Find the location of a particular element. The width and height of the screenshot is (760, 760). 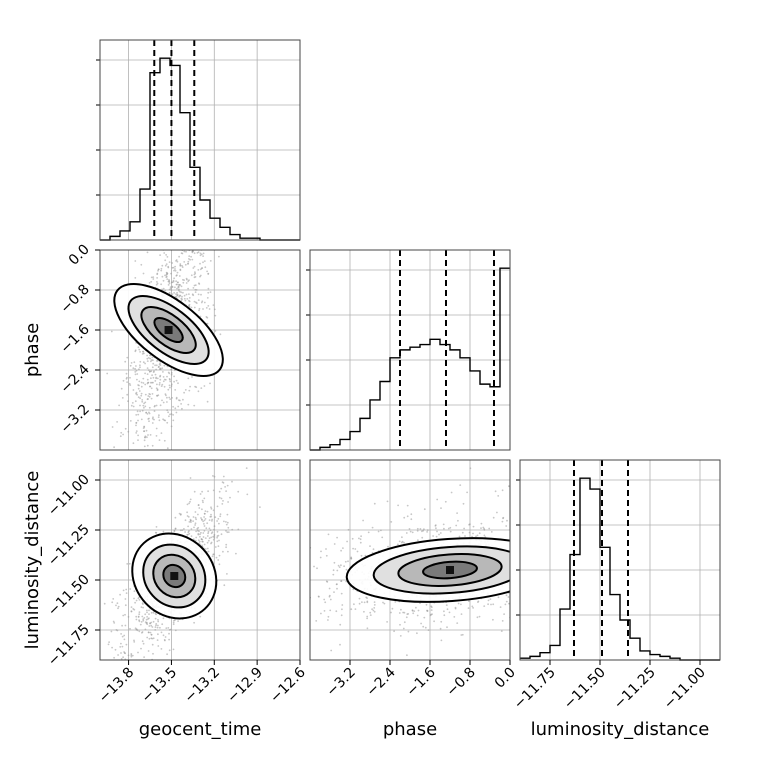

density-peak-geocent_time-vs-phase is located at coordinates (168, 330).